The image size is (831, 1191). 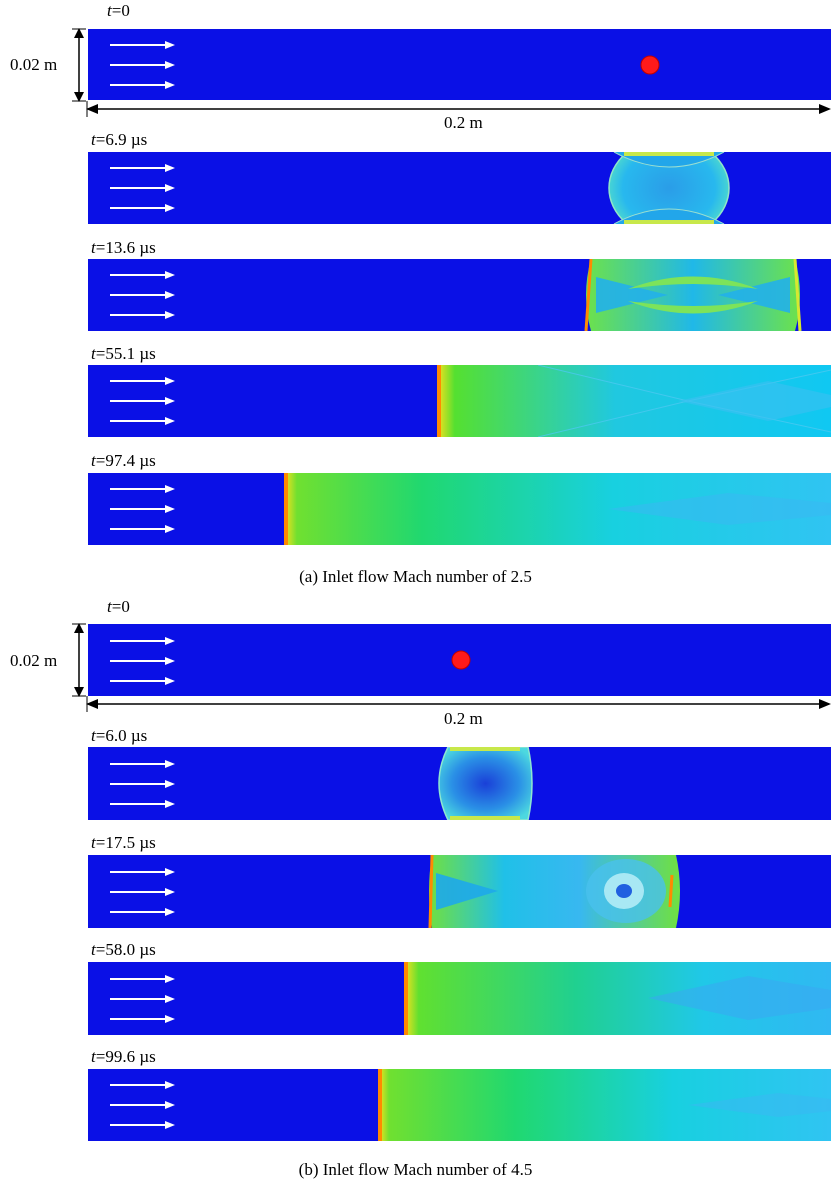 I want to click on time-label-a3: t=13.6 µs, so click(x=123, y=247).